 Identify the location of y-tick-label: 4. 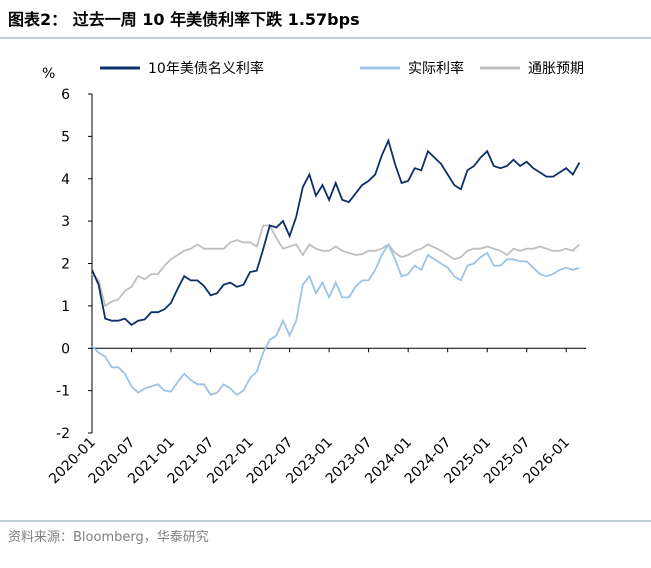
(65, 180).